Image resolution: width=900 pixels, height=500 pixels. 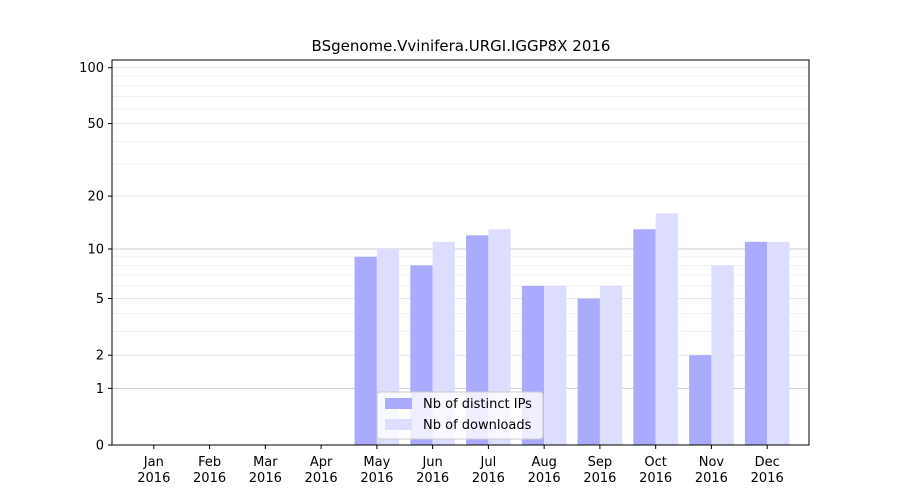 I want to click on legend-label-downloads: Nb of downloads, so click(x=477, y=425).